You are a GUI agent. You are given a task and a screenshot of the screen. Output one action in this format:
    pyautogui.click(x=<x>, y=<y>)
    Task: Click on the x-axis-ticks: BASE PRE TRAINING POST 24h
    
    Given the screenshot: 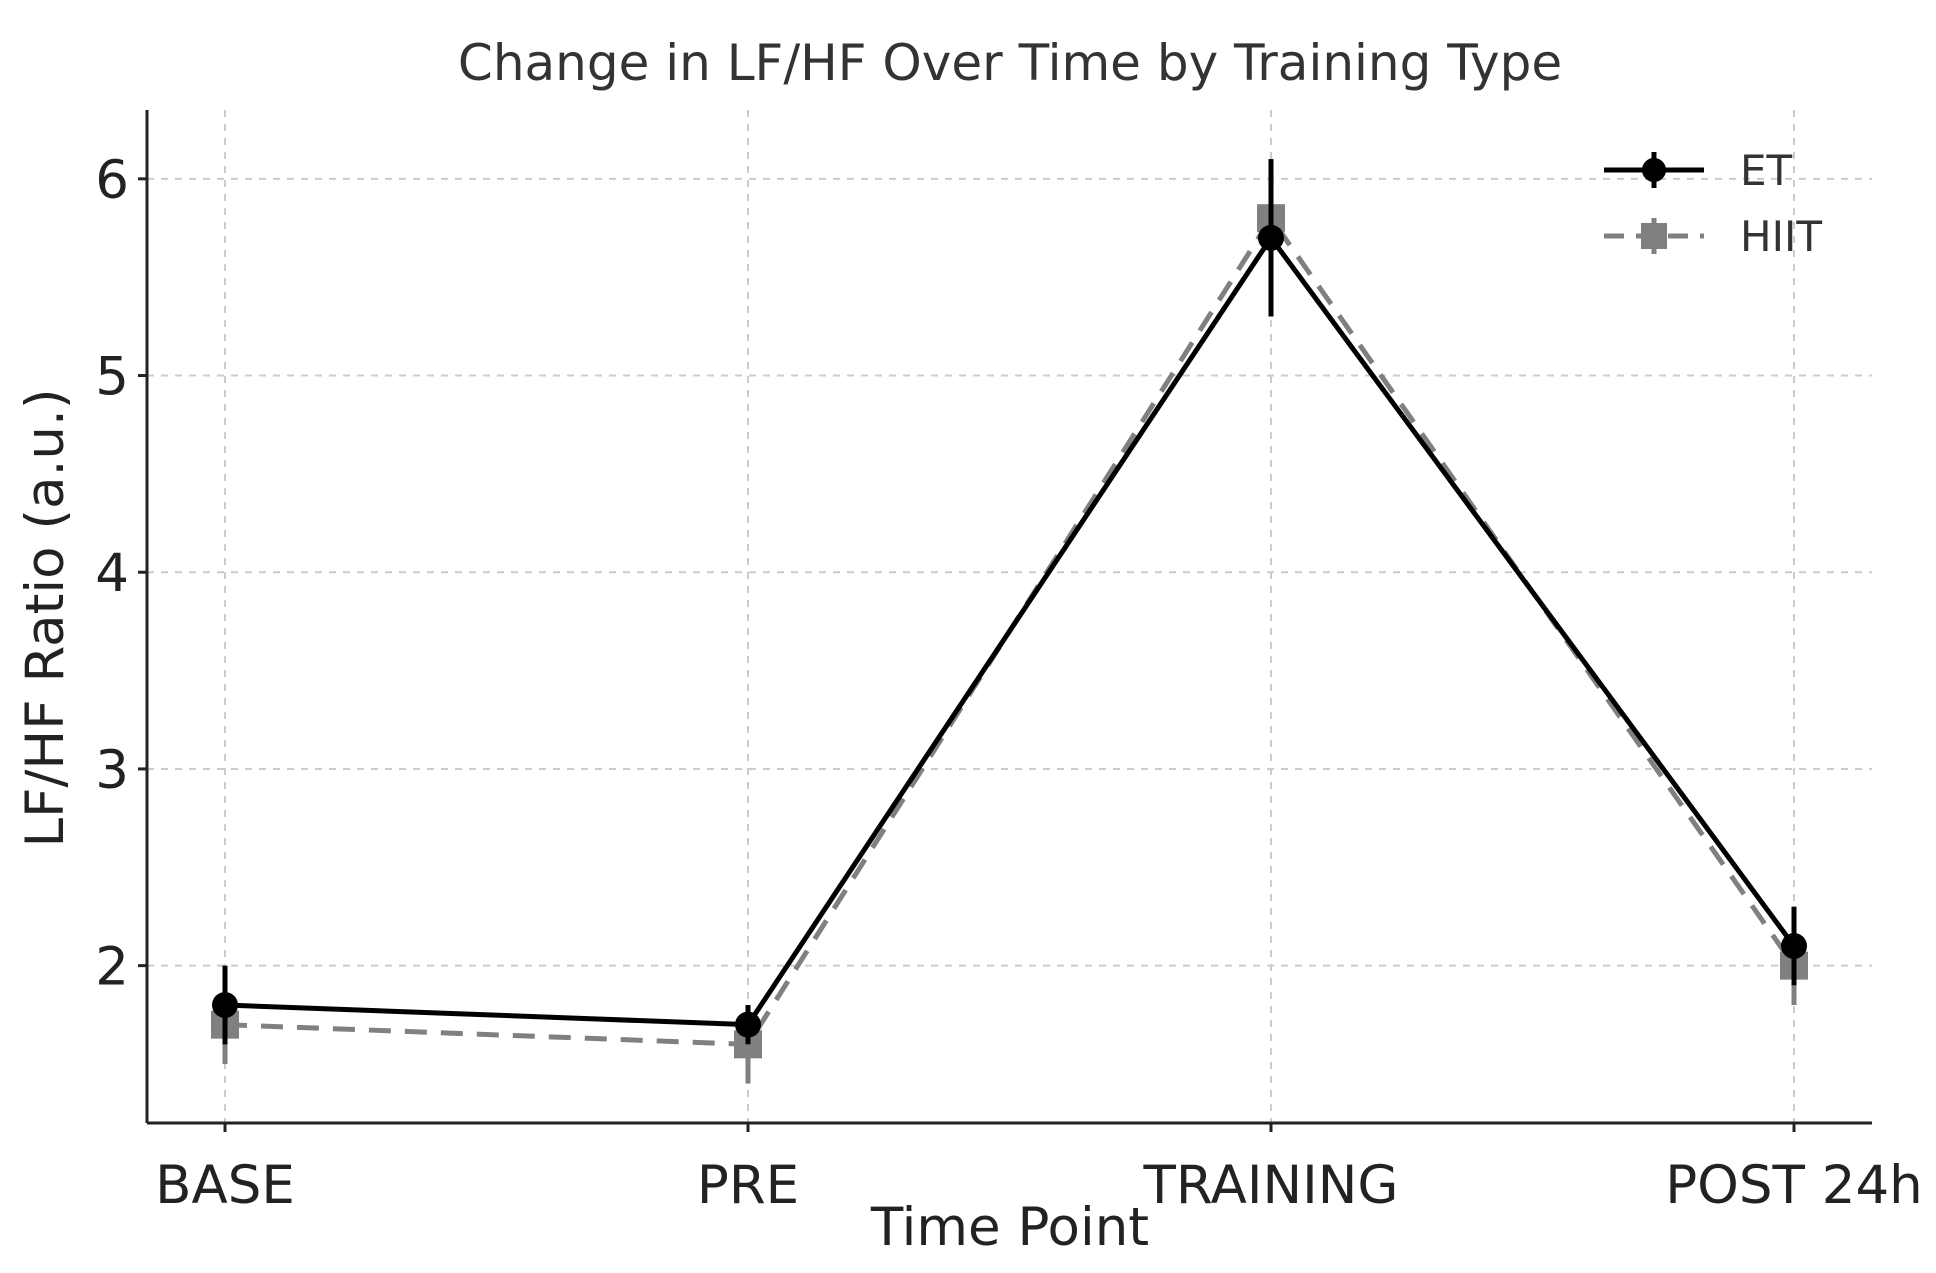 What is the action you would take?
    pyautogui.click(x=1039, y=1169)
    